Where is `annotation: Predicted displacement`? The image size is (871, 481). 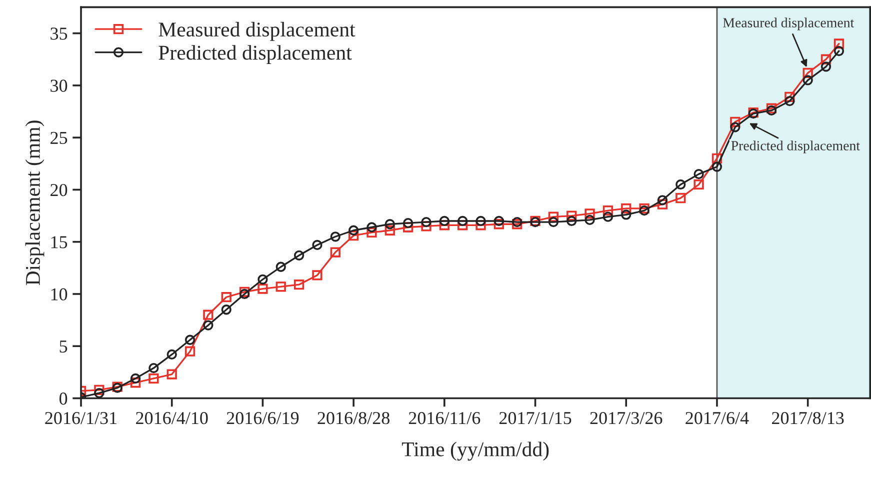 annotation: Predicted displacement is located at coordinates (795, 147).